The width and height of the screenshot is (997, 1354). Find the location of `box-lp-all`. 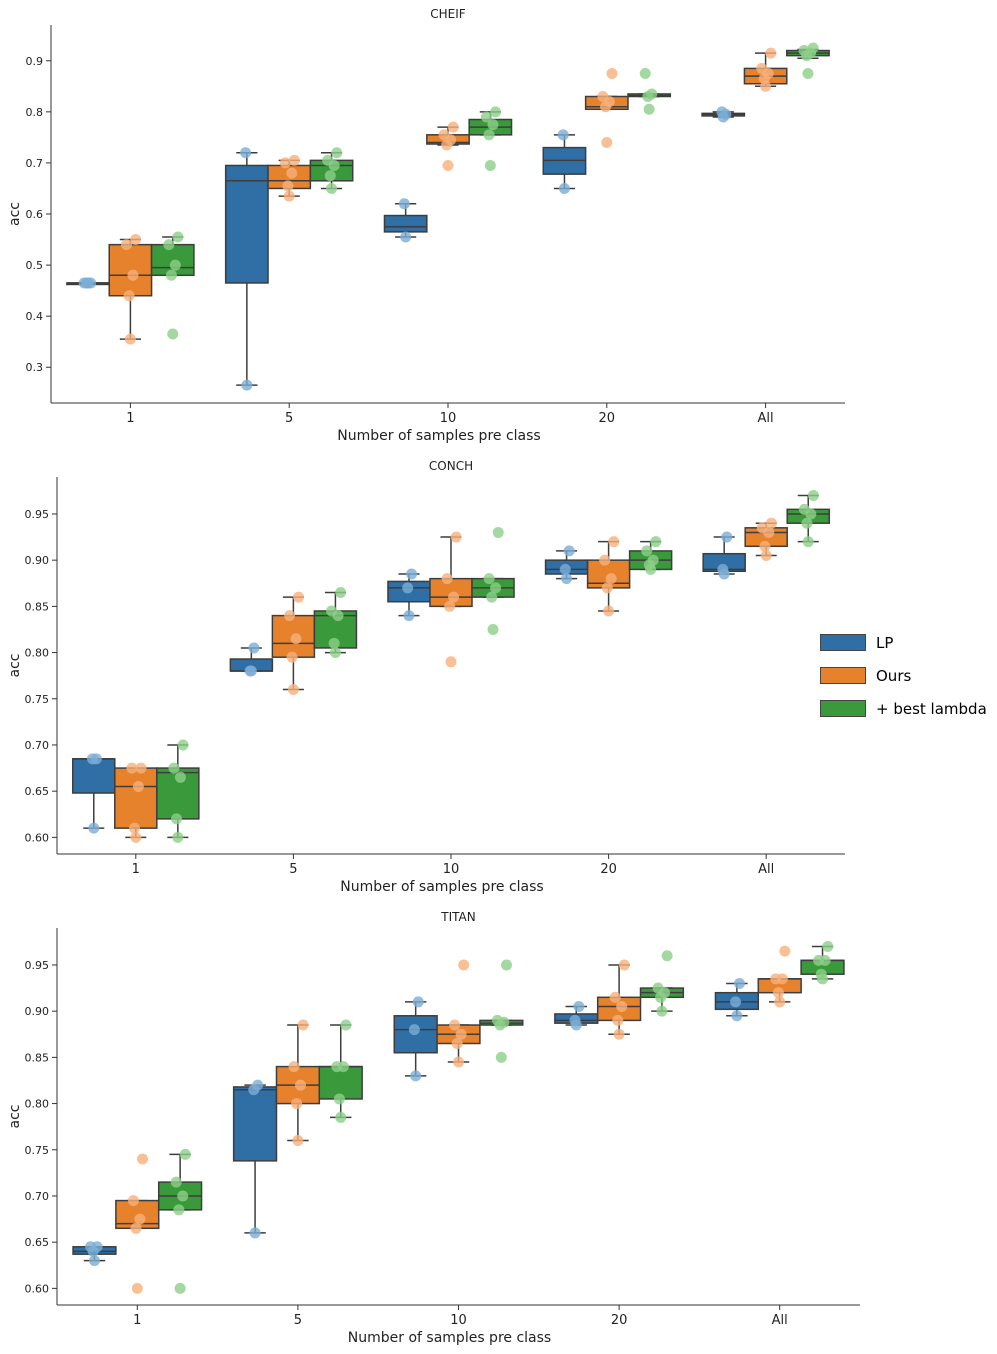

box-lp-all is located at coordinates (737, 999).